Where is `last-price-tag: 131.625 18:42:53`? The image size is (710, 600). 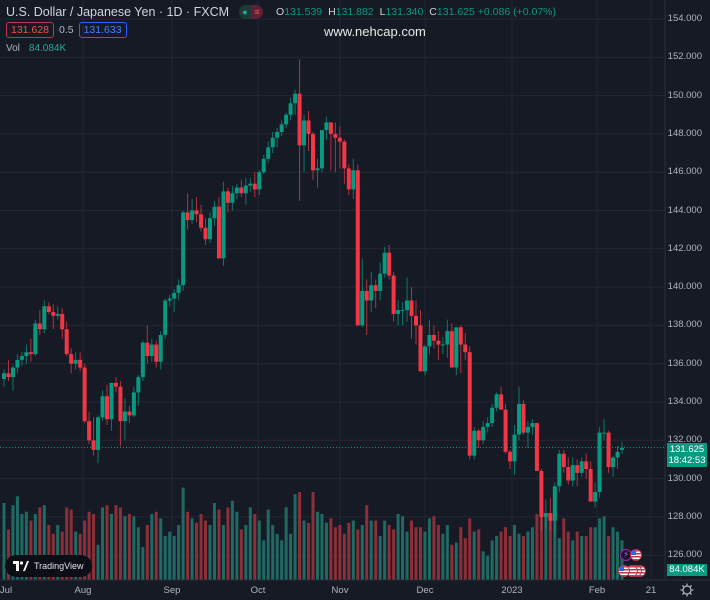 last-price-tag: 131.625 18:42:53 is located at coordinates (687, 455).